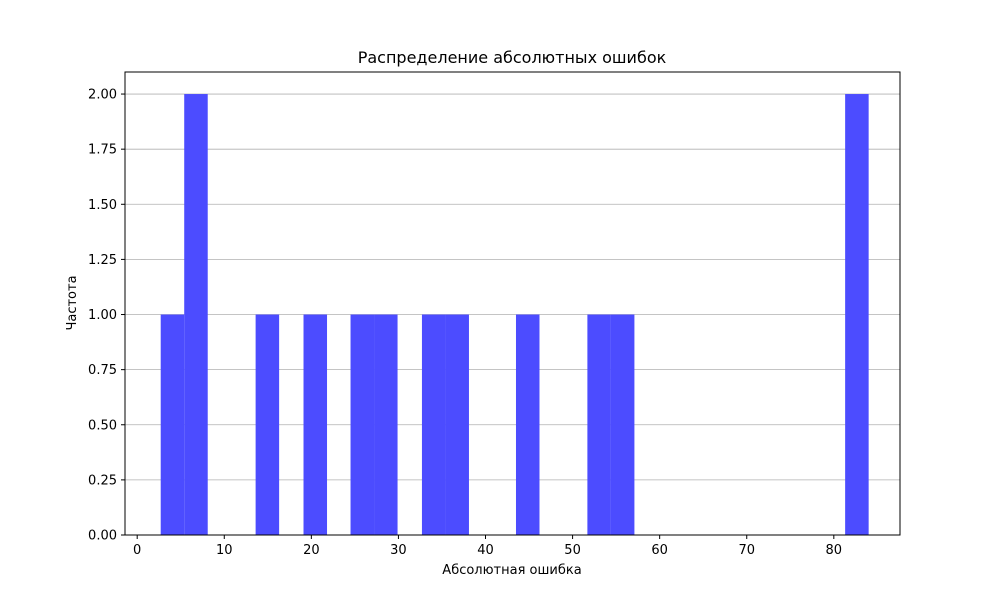 Image resolution: width=1000 pixels, height=600 pixels. Describe the element at coordinates (746, 550) in the screenshot. I see `x-tick-label: 70` at that location.